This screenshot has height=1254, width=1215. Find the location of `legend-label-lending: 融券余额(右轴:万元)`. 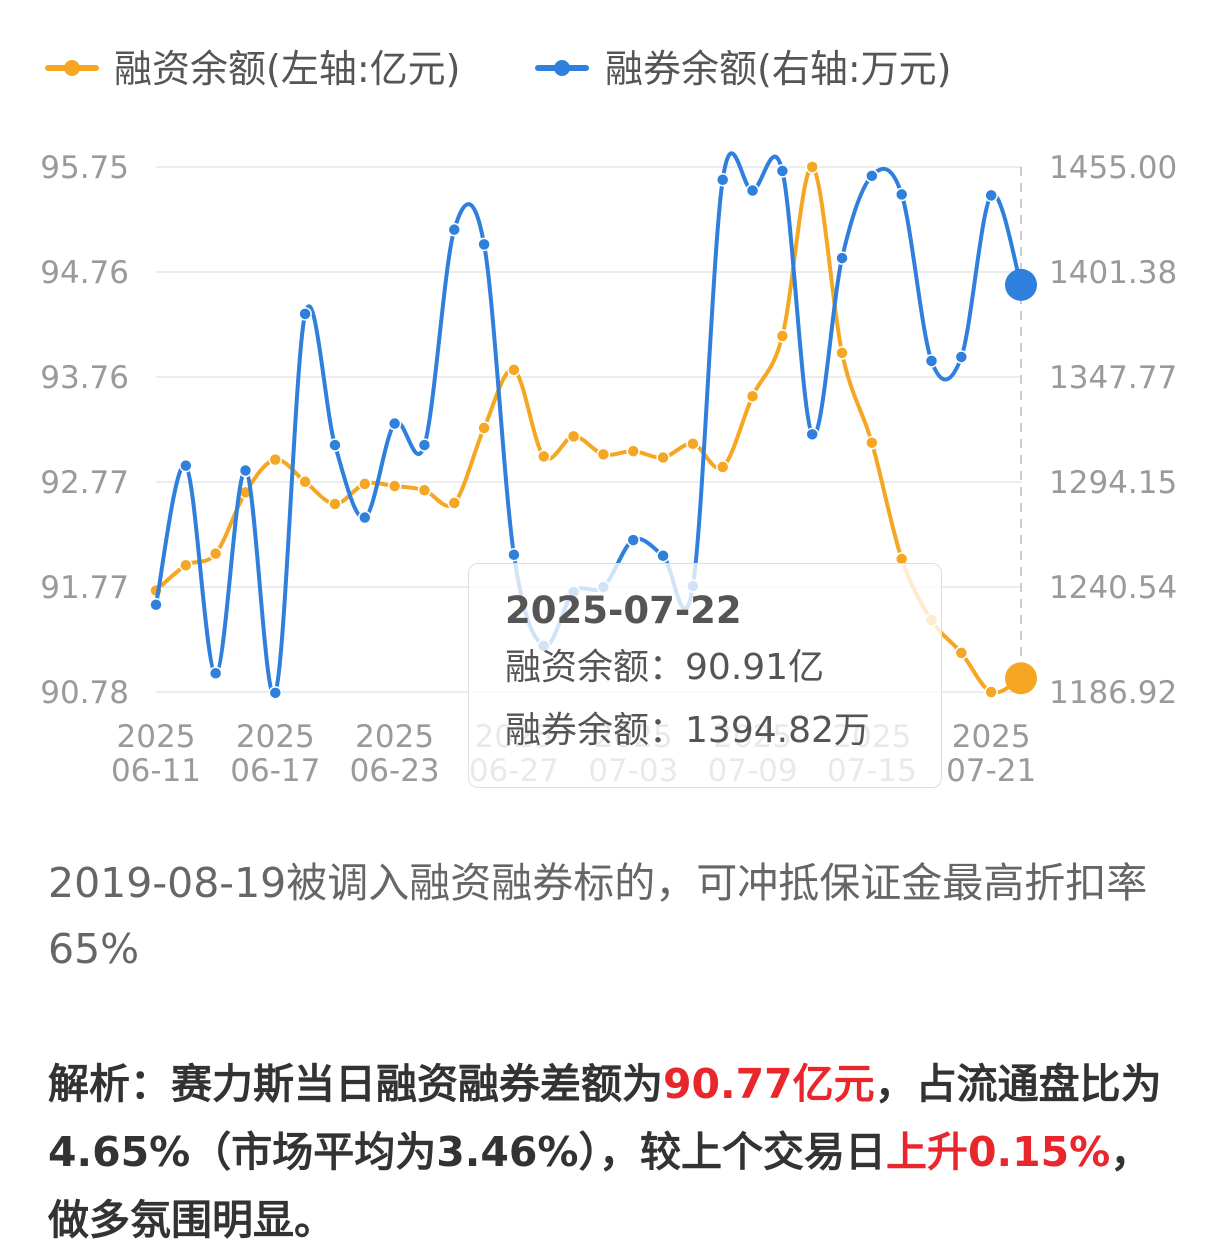

legend-label-lending: 融券余额(右轴:万元) is located at coordinates (778, 69).